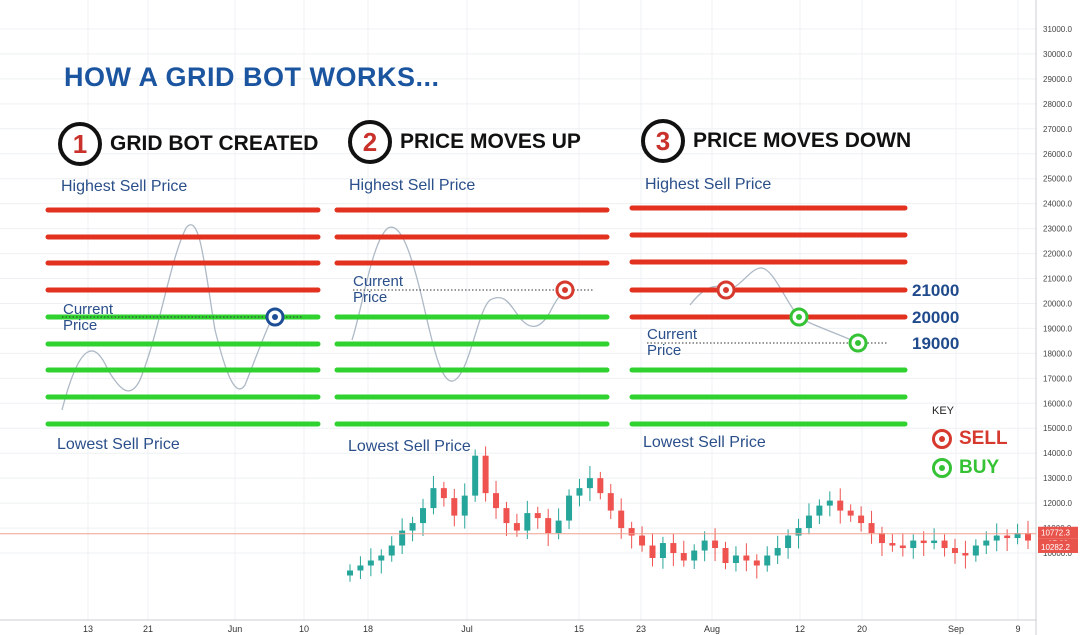 This screenshot has width=1080, height=635. I want to click on step-title: PRICE MOVES UP, so click(490, 141).